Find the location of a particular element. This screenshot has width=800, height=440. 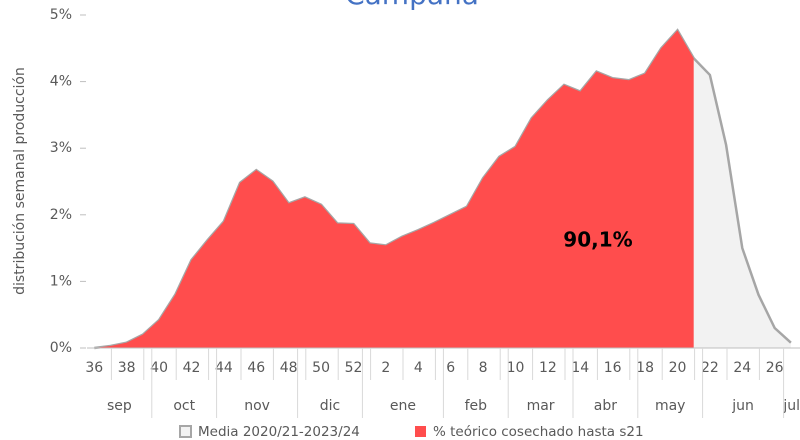

x-tick-label: 42 is located at coordinates (192, 368).